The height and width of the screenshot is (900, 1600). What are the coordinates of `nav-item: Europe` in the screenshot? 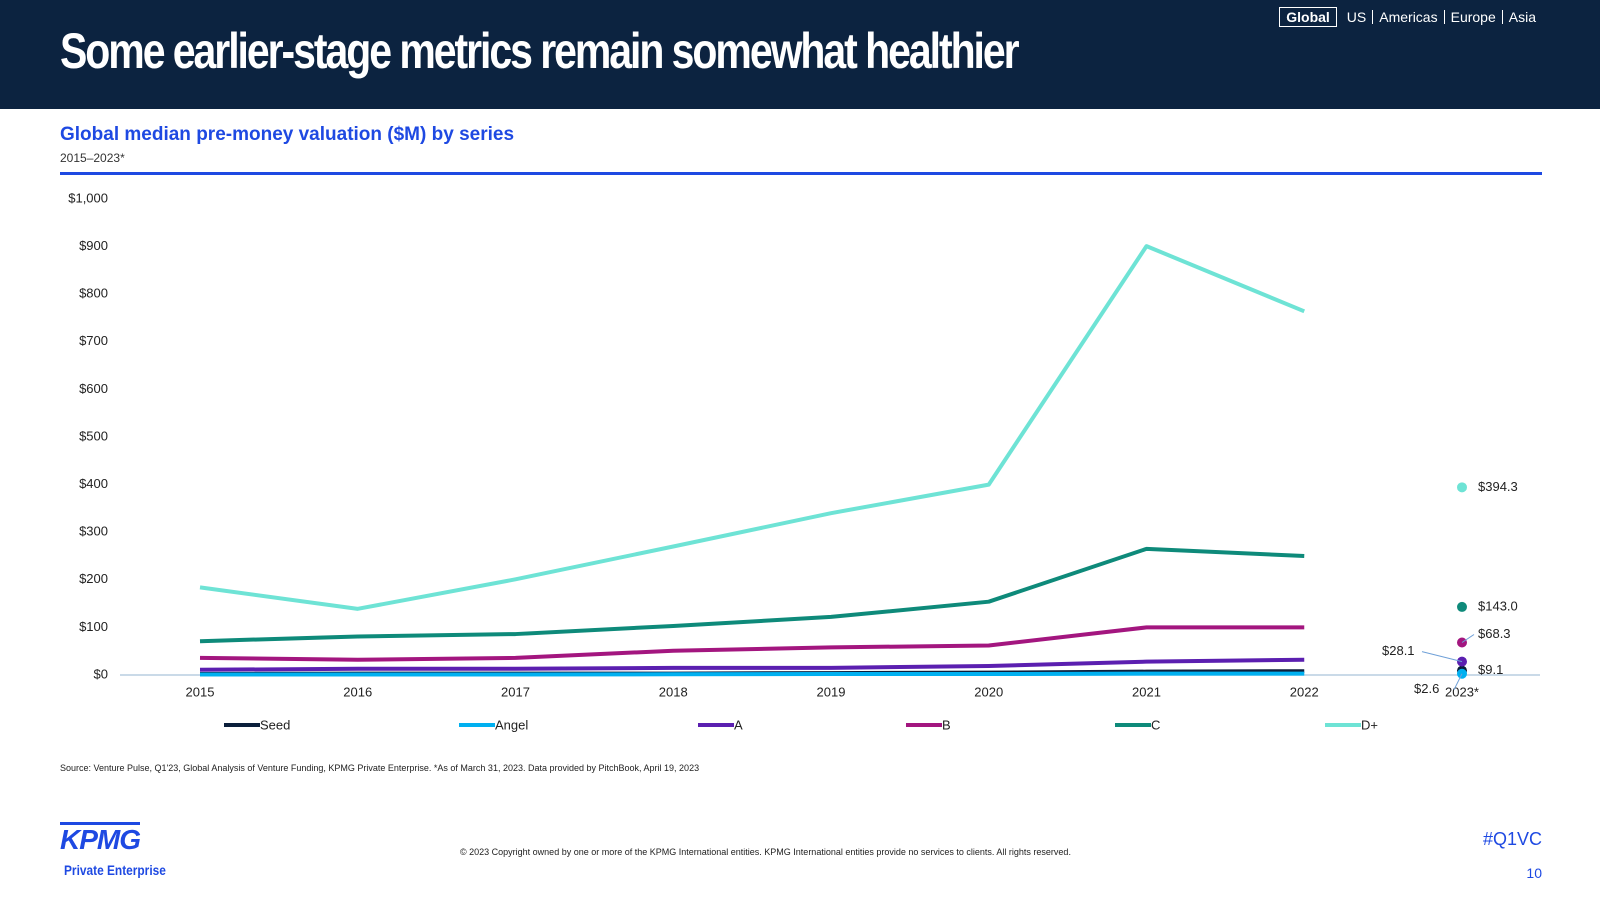 It's located at (1472, 17).